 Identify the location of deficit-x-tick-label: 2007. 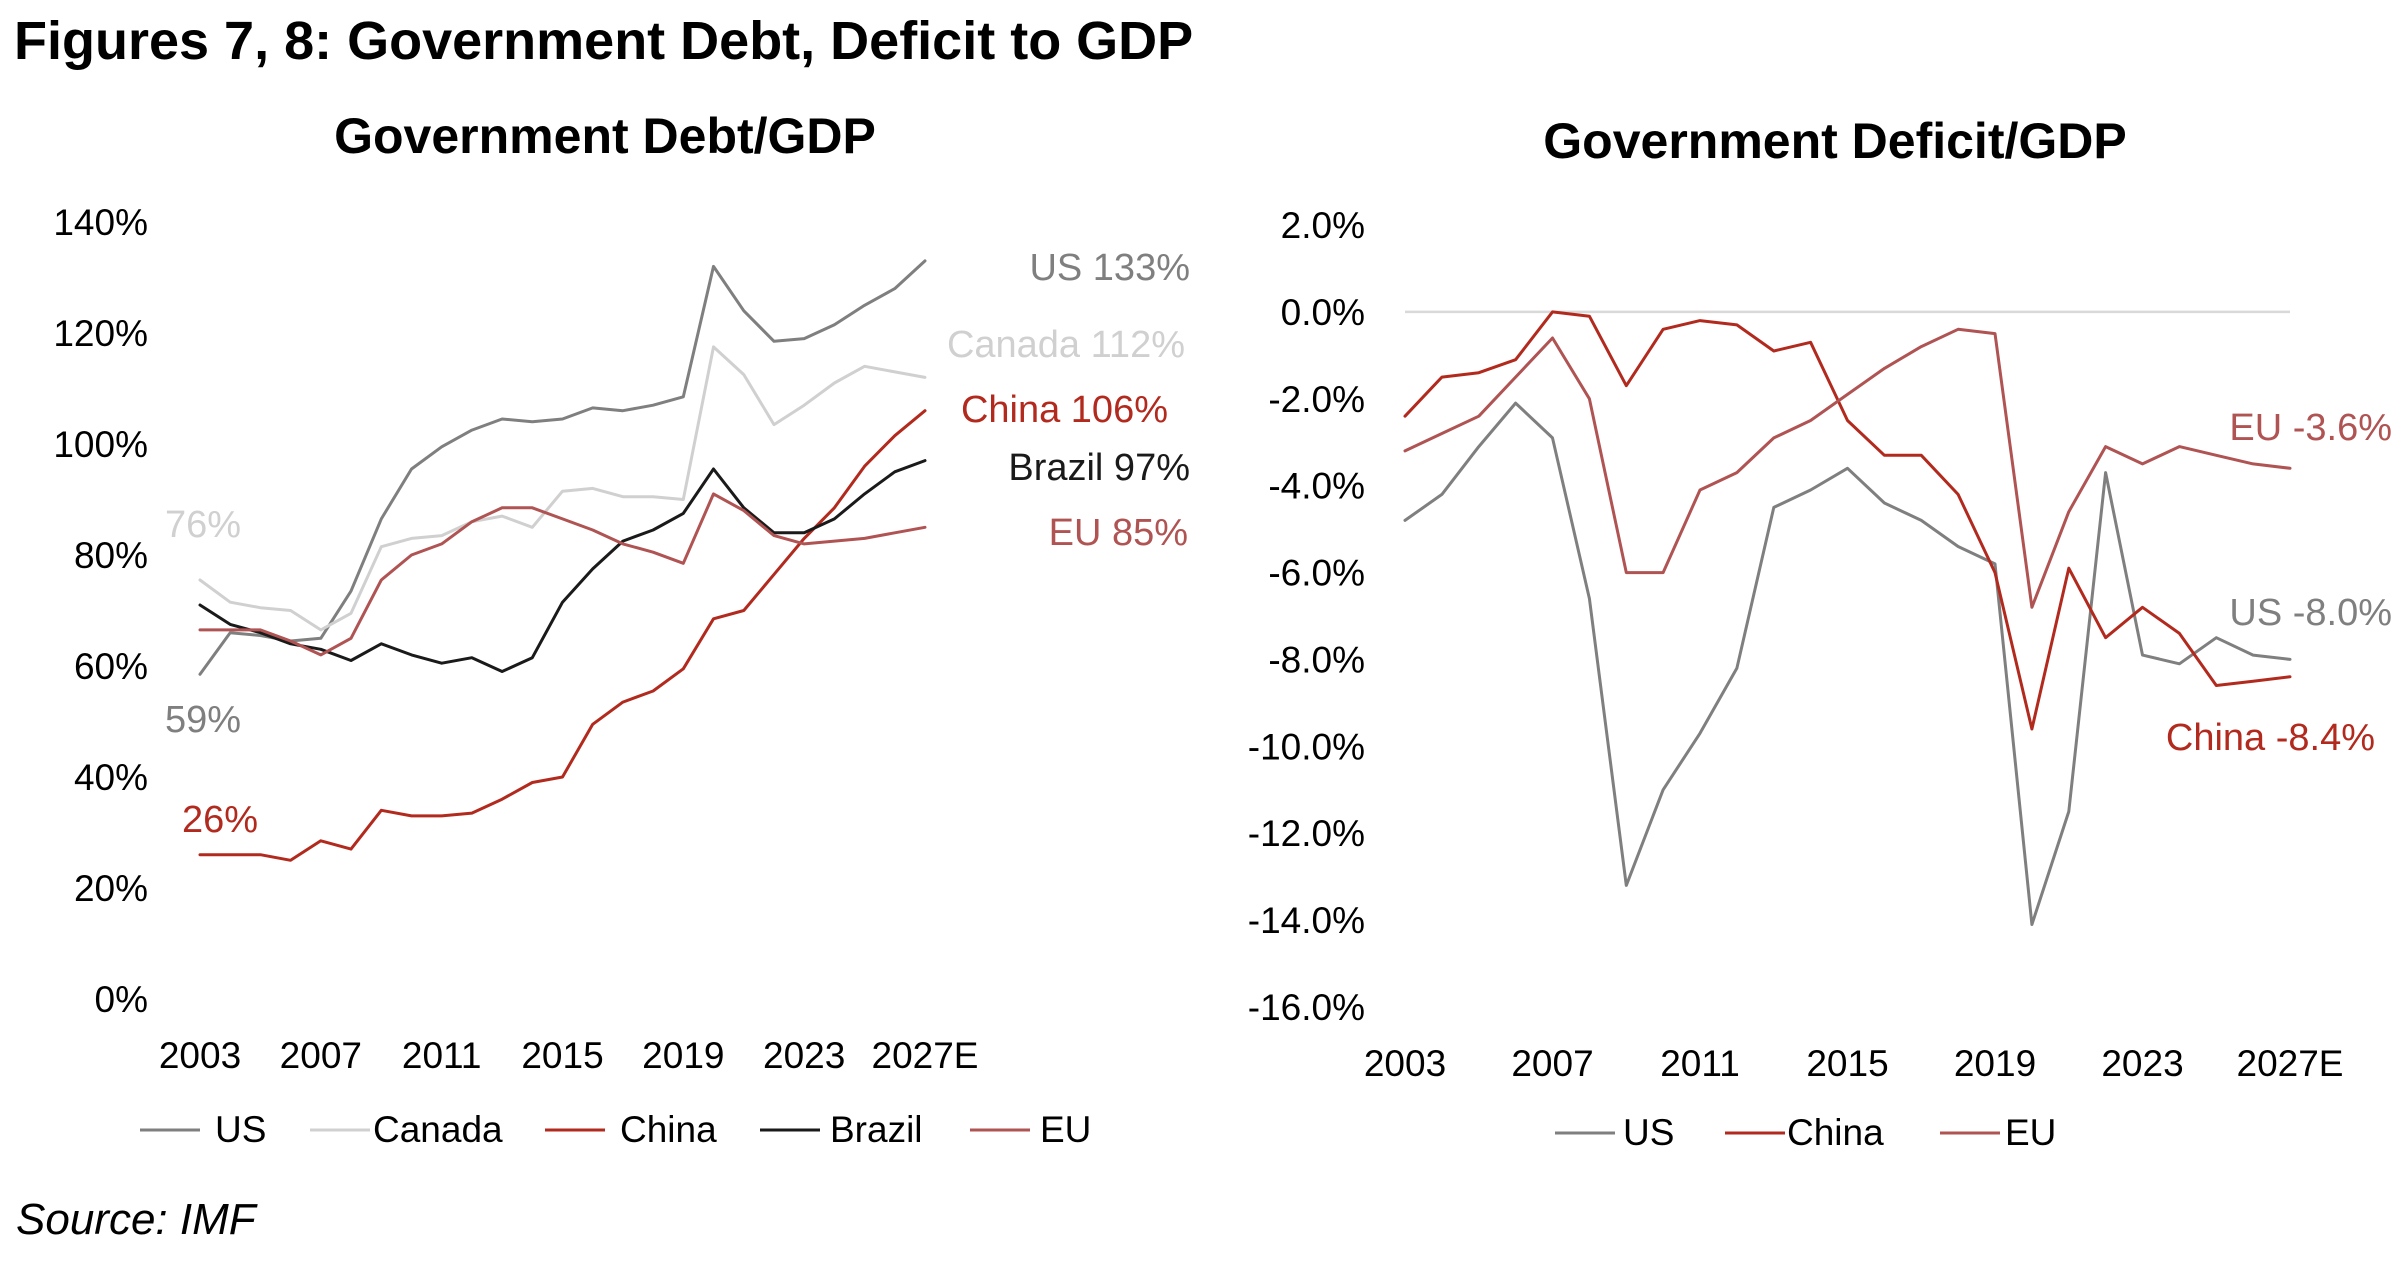
(1552, 1063).